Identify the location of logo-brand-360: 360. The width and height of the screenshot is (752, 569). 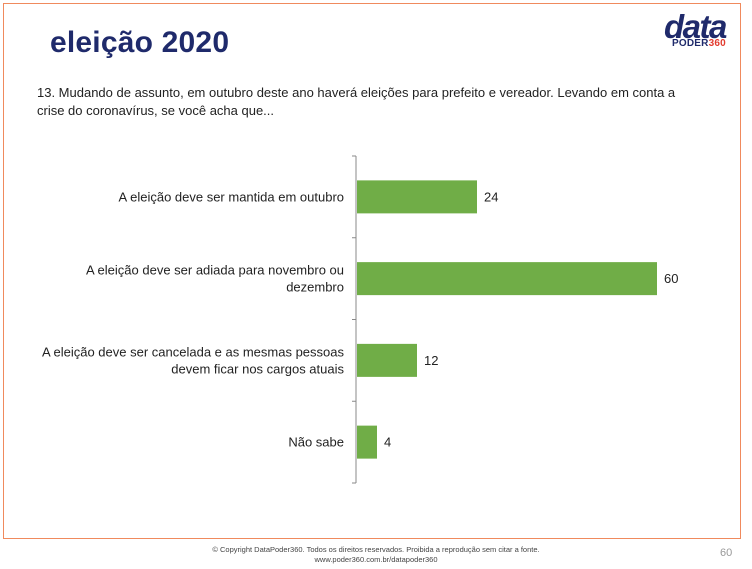
(717, 43).